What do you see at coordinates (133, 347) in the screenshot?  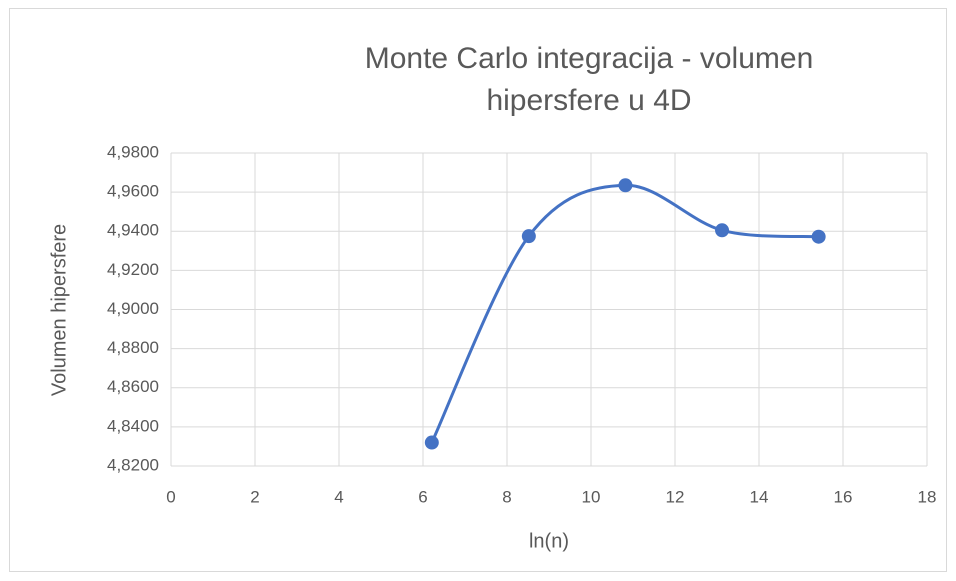 I see `y-tick-label: 4,8800` at bounding box center [133, 347].